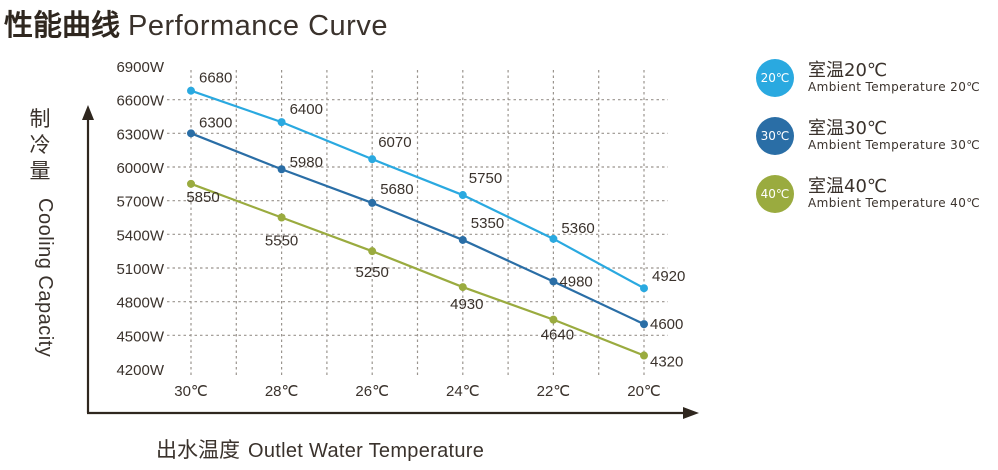 The height and width of the screenshot is (470, 998). Describe the element at coordinates (140, 67) in the screenshot. I see `y-tick-label: 6900W` at that location.